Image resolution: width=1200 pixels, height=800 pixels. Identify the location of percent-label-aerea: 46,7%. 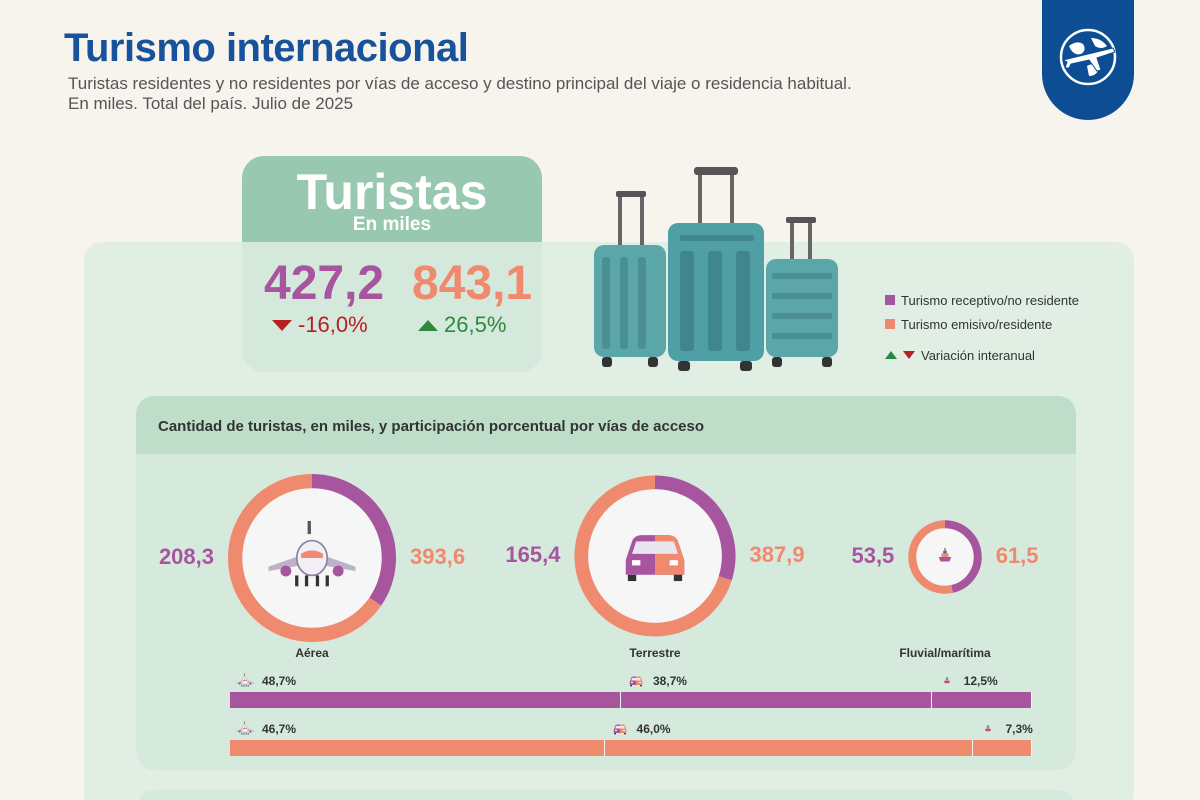
(264, 729).